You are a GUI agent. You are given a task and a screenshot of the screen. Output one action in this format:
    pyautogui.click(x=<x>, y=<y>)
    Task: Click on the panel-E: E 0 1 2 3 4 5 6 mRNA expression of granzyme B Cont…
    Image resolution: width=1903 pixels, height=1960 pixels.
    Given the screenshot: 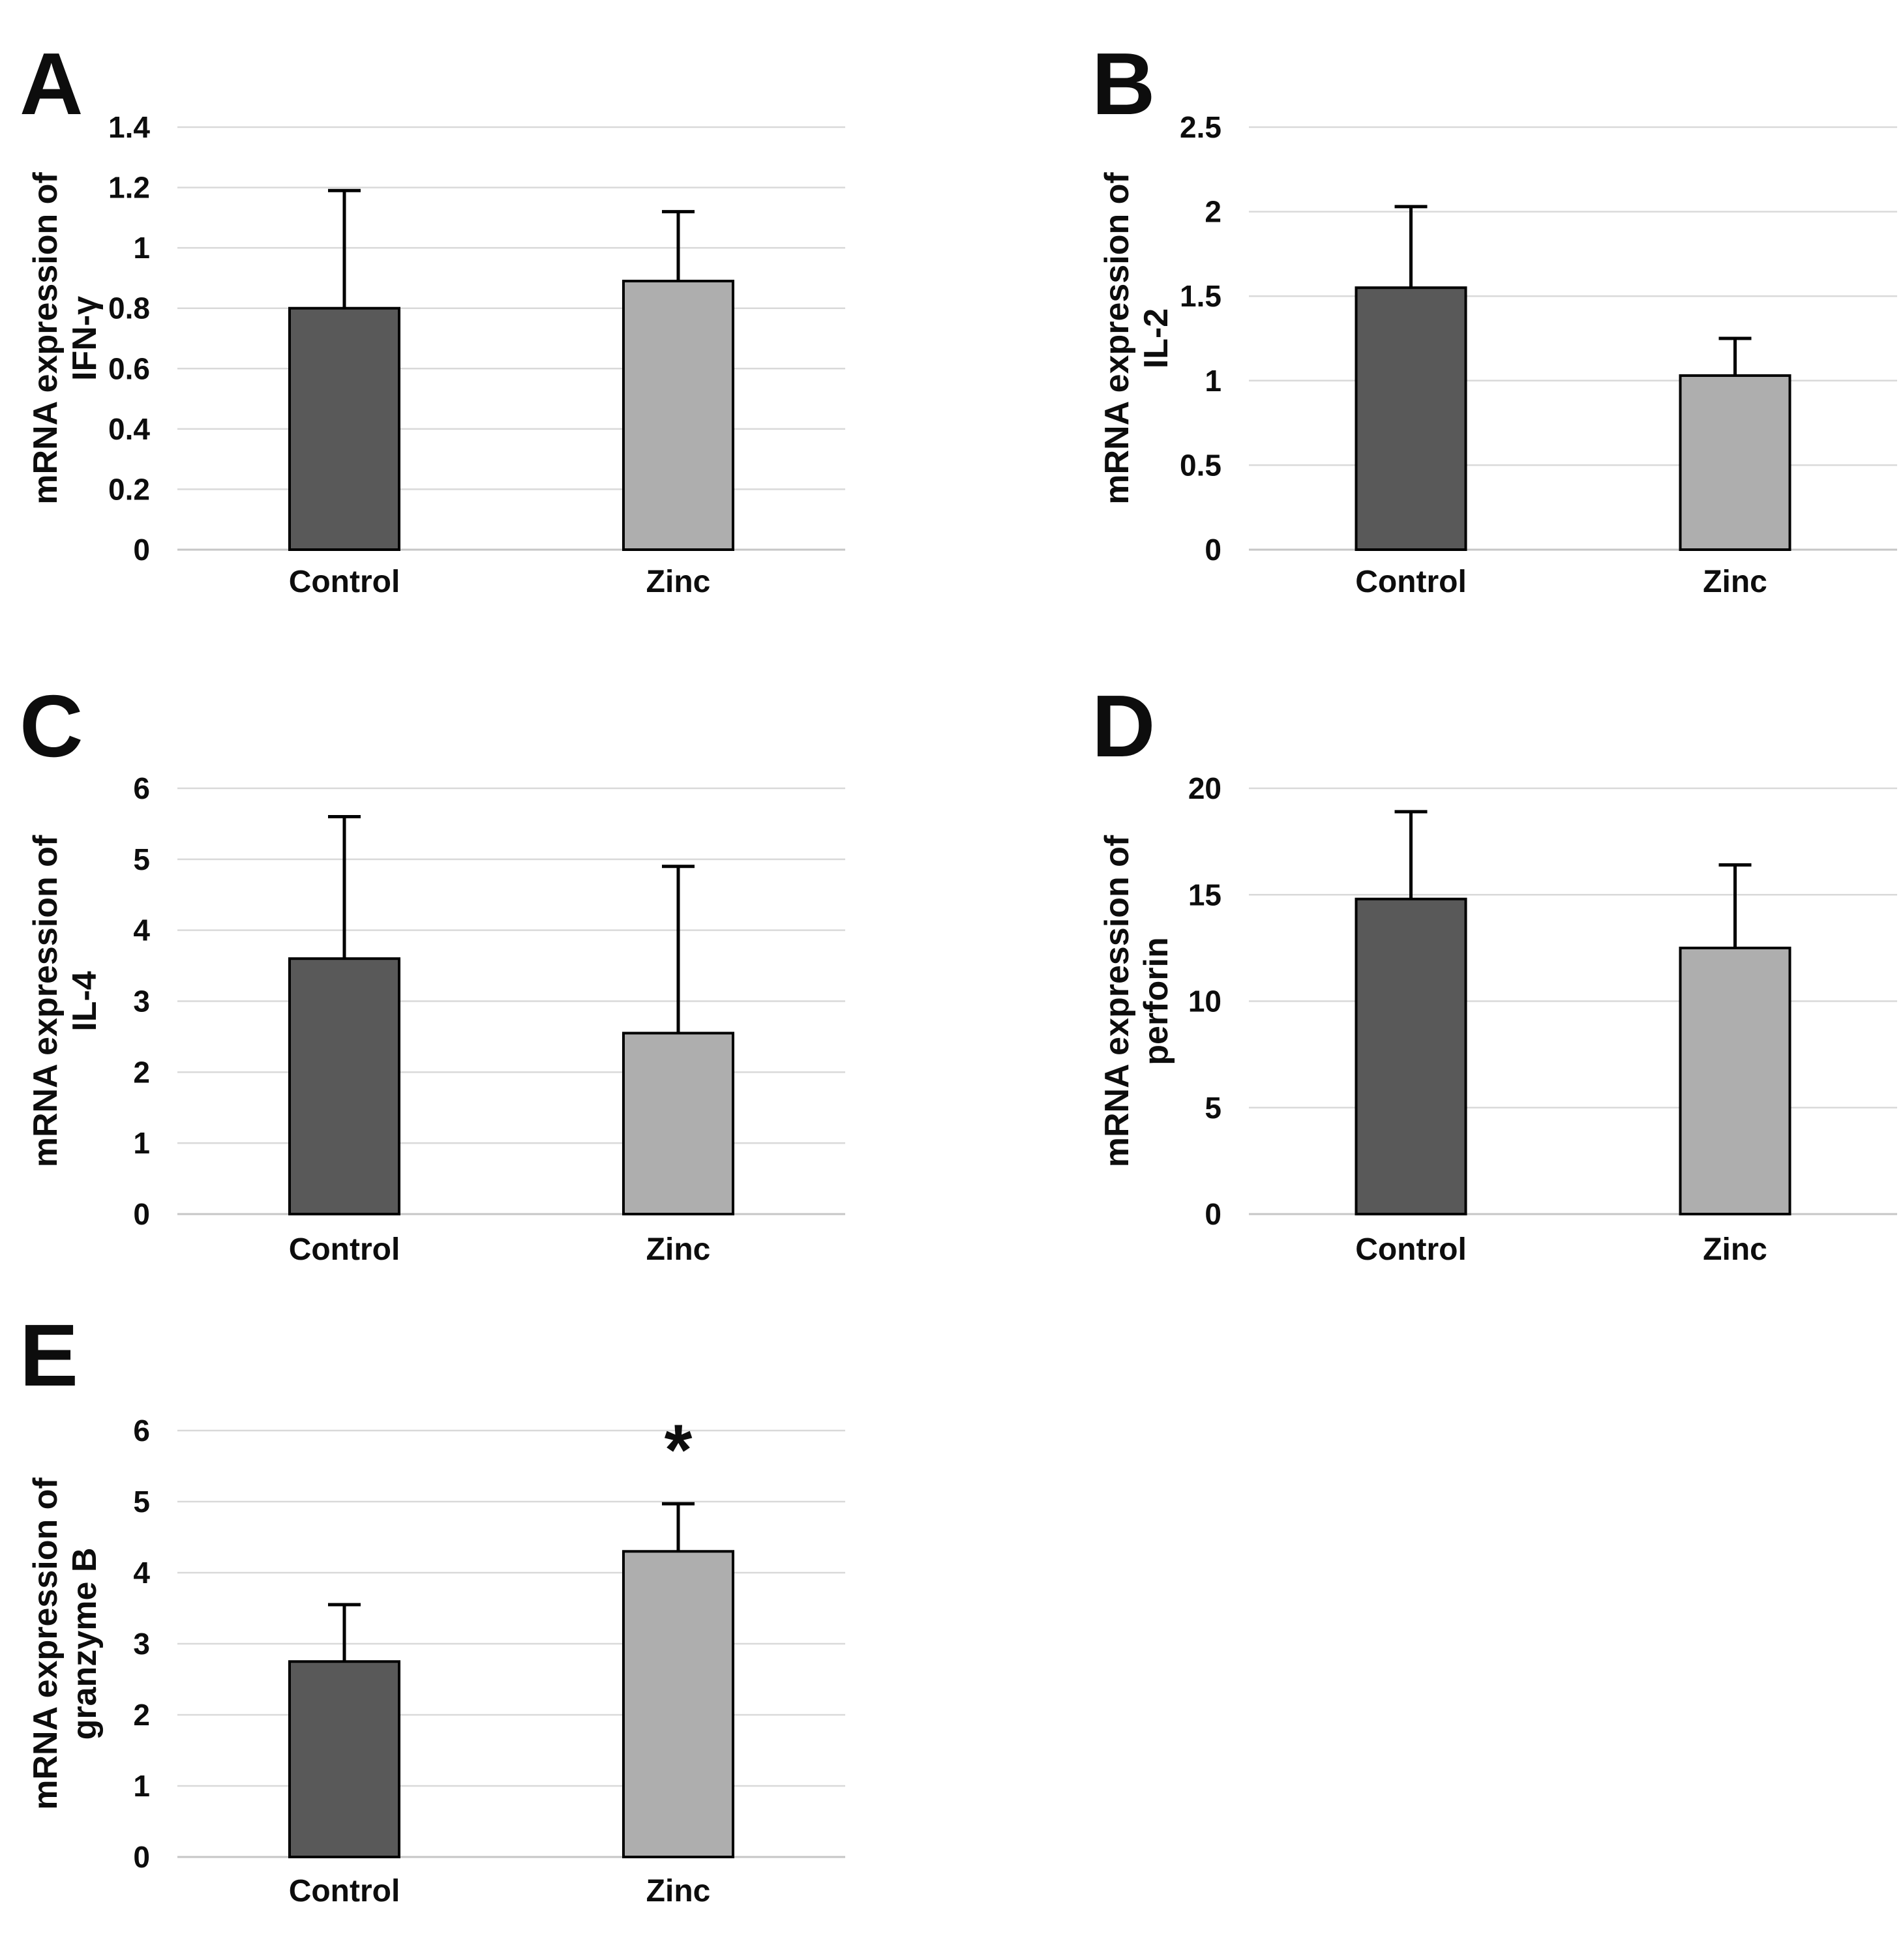 What is the action you would take?
    pyautogui.click(x=432, y=1607)
    